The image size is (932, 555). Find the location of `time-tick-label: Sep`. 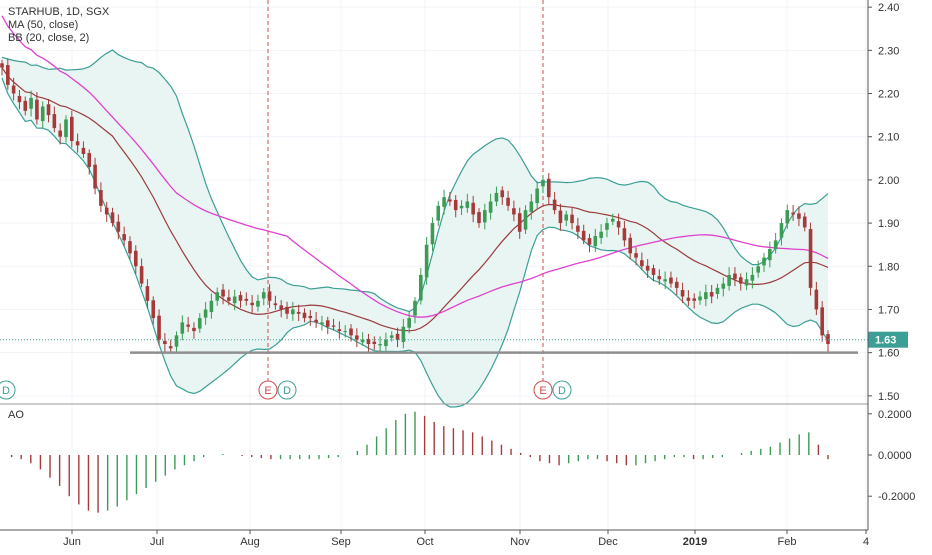

time-tick-label: Sep is located at coordinates (341, 542).